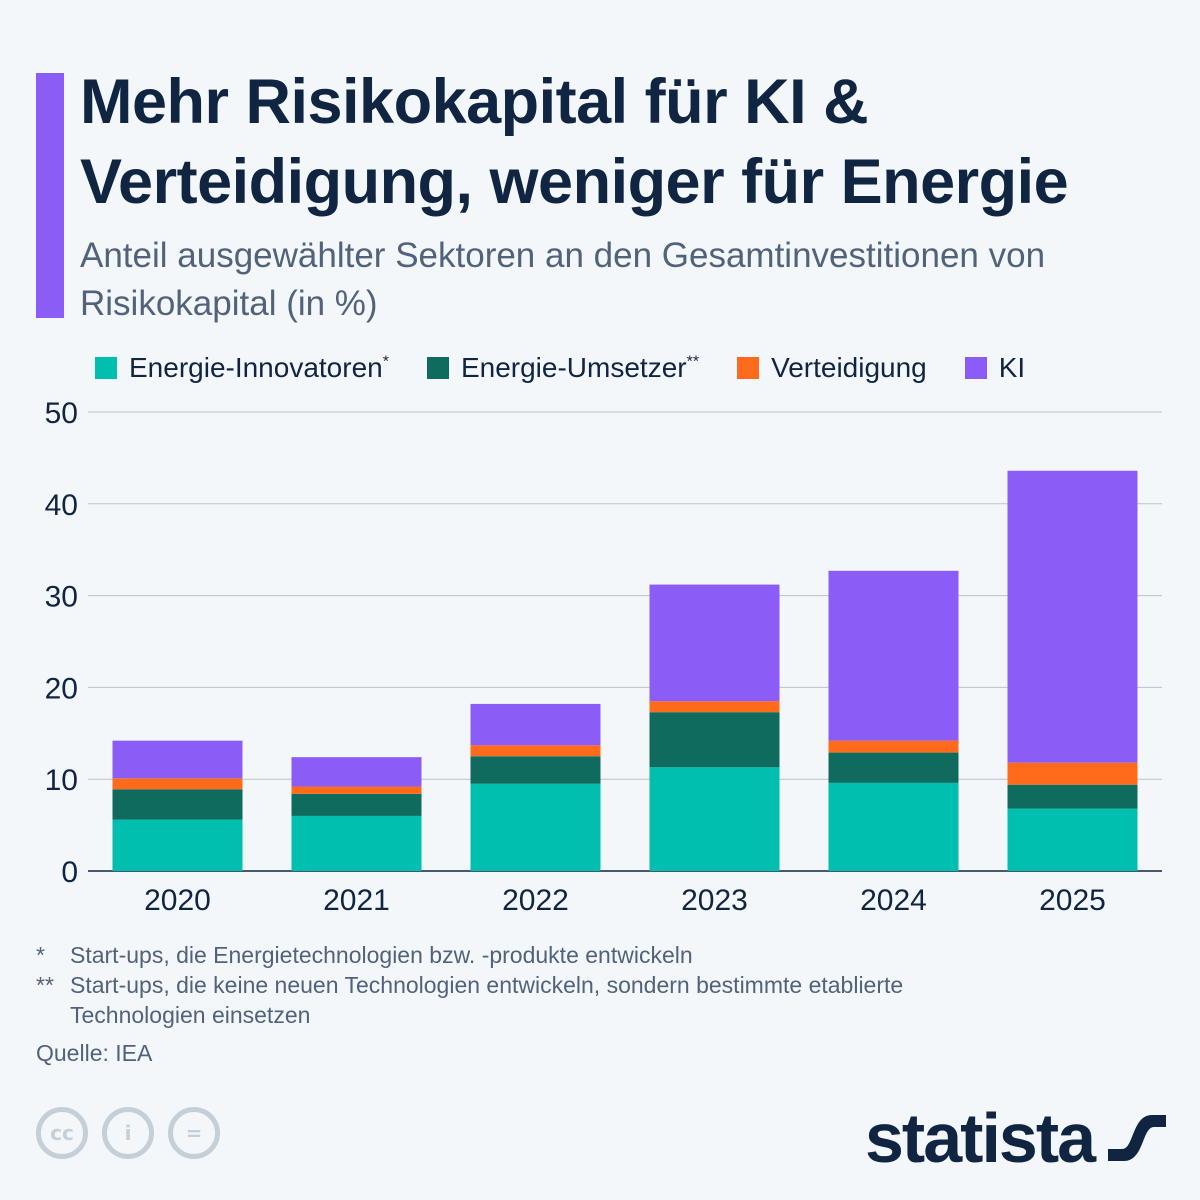  What do you see at coordinates (62, 1133) in the screenshot?
I see `cc-icon: cc` at bounding box center [62, 1133].